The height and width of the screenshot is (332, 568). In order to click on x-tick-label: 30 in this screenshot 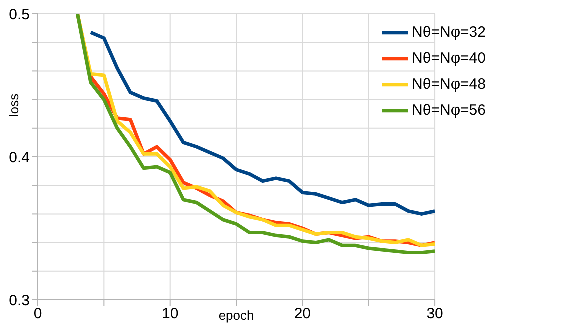, I will do `click(435, 314)`.